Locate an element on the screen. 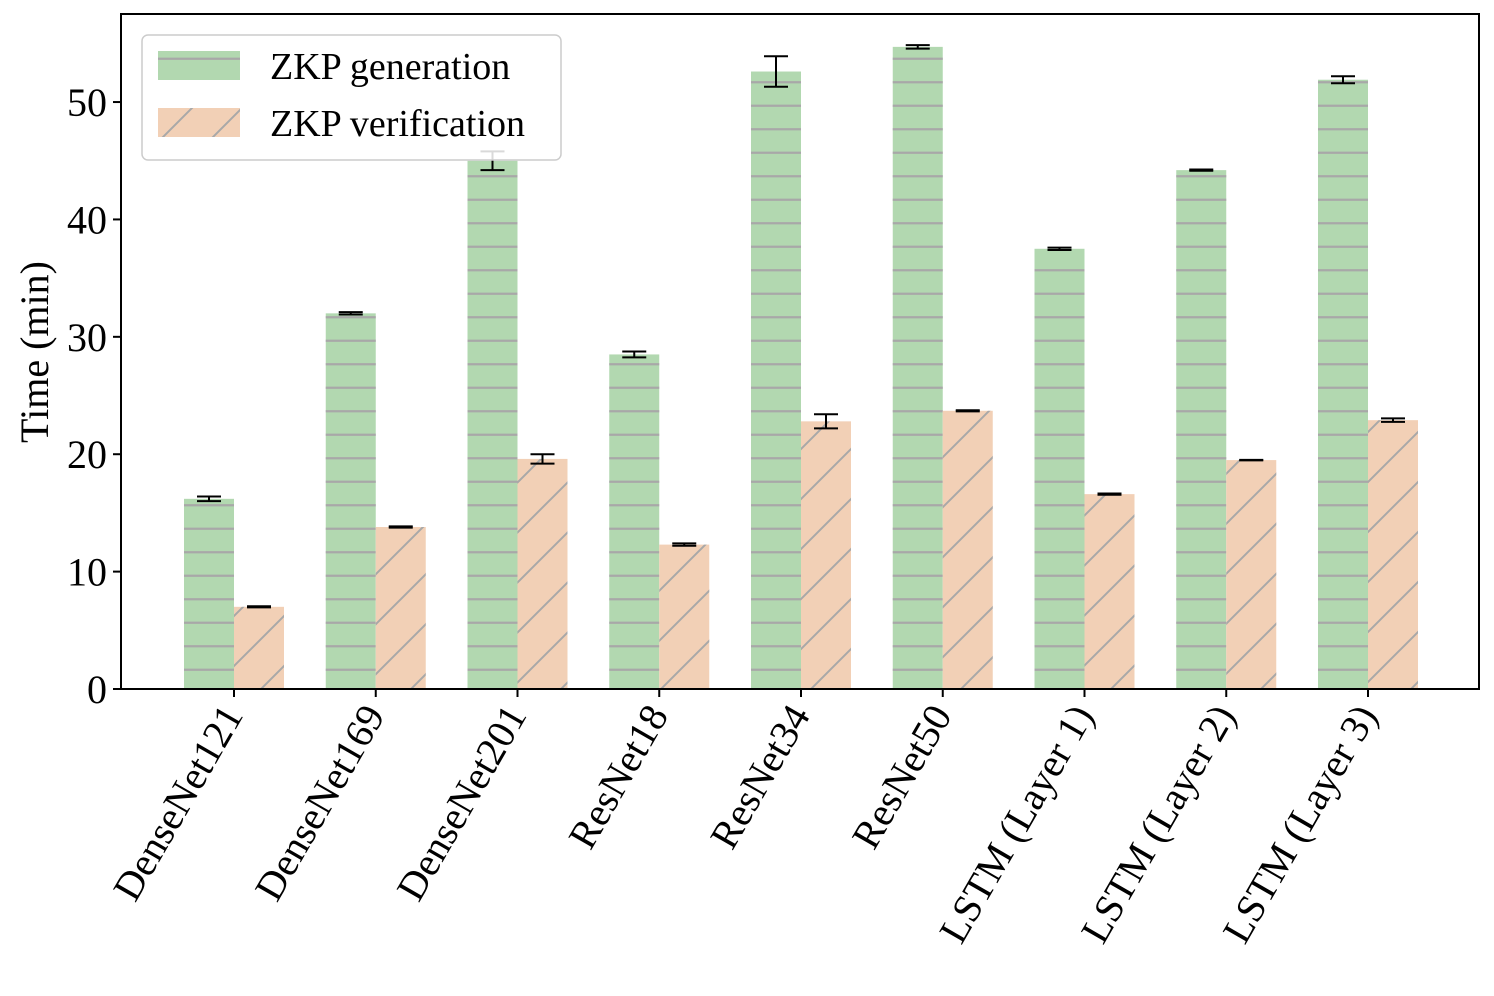 This screenshot has height=996, width=1494. x-tick-label: DenseNet121 is located at coordinates (178, 802).